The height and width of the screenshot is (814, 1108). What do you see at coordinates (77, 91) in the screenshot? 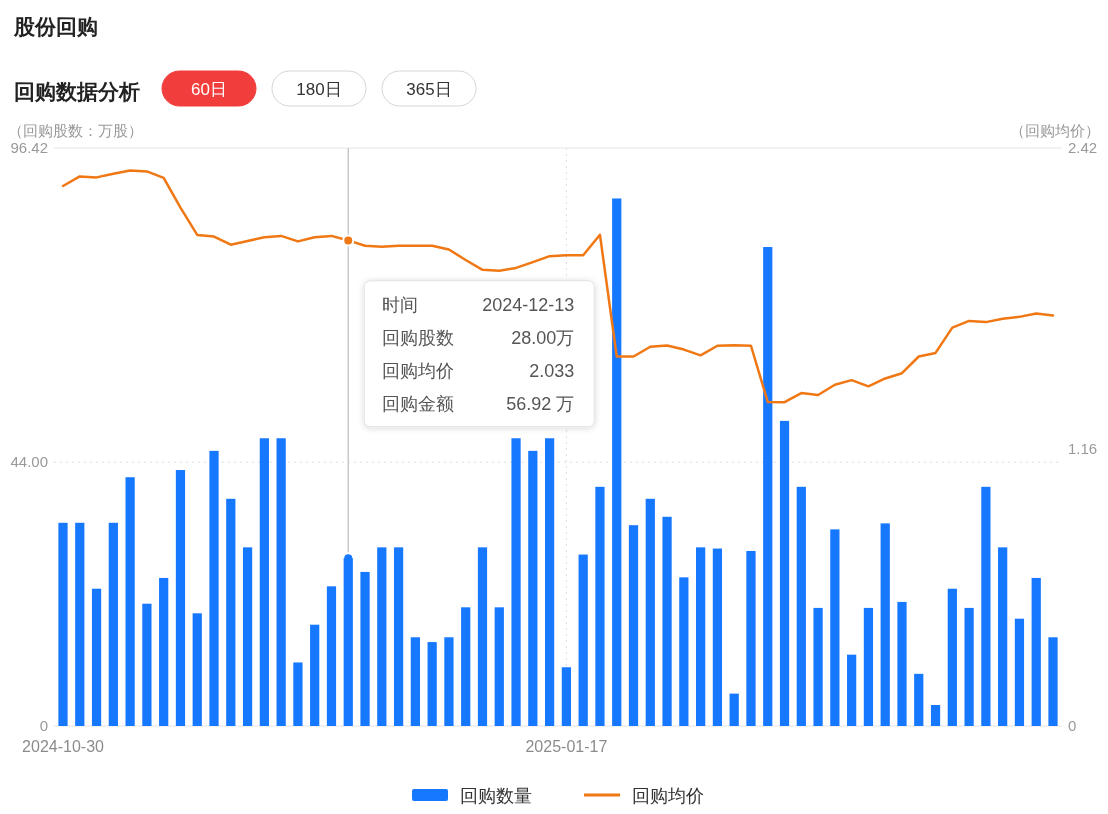
I see `chart-subtitle: 回购数据分析` at bounding box center [77, 91].